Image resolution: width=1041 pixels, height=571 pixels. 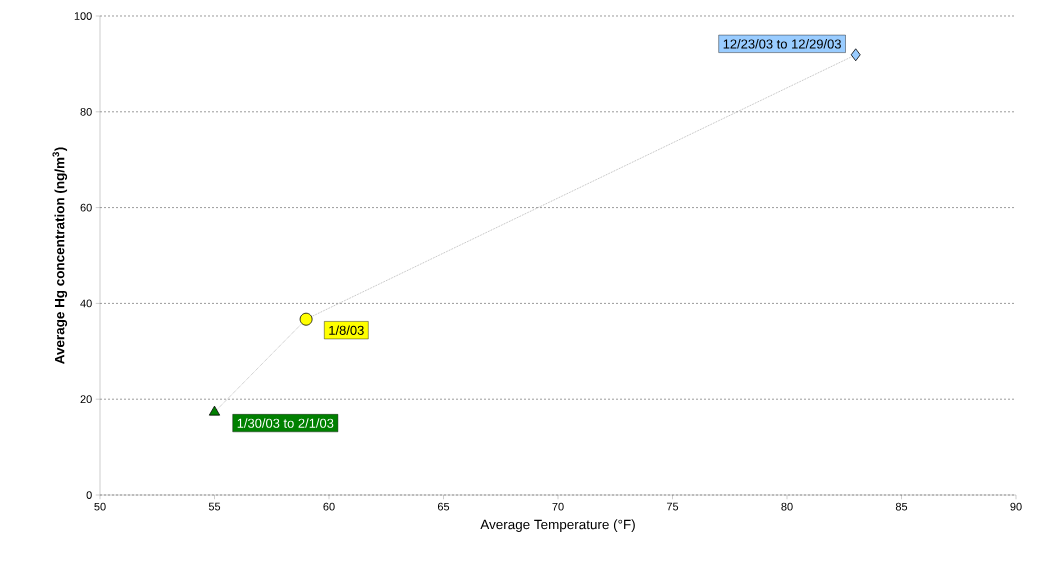 What do you see at coordinates (558, 506) in the screenshot?
I see `x-tick-label: 70` at bounding box center [558, 506].